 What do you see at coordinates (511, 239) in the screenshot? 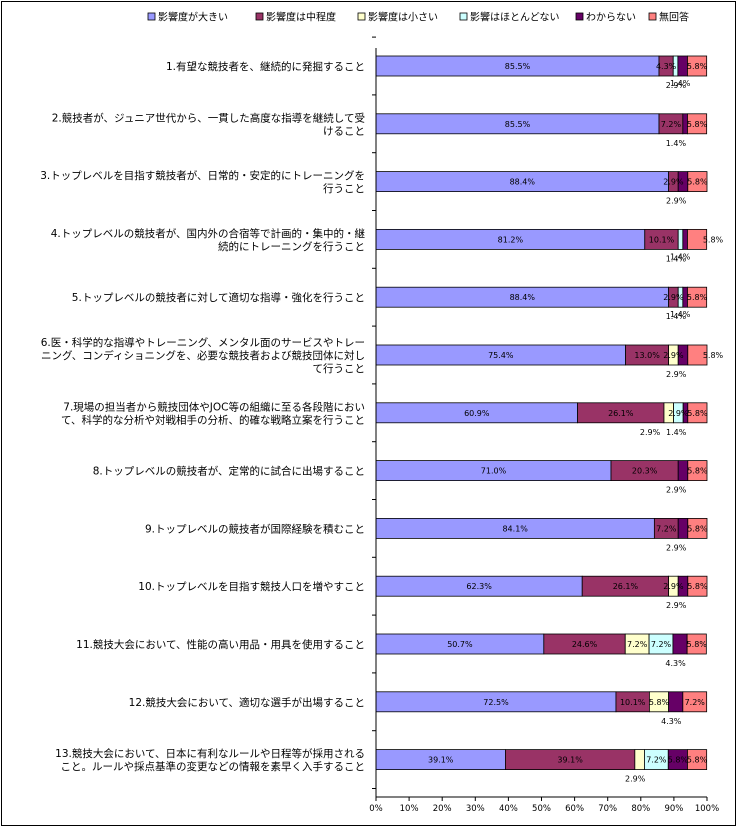
I see `data-label: 81.2%` at bounding box center [511, 239].